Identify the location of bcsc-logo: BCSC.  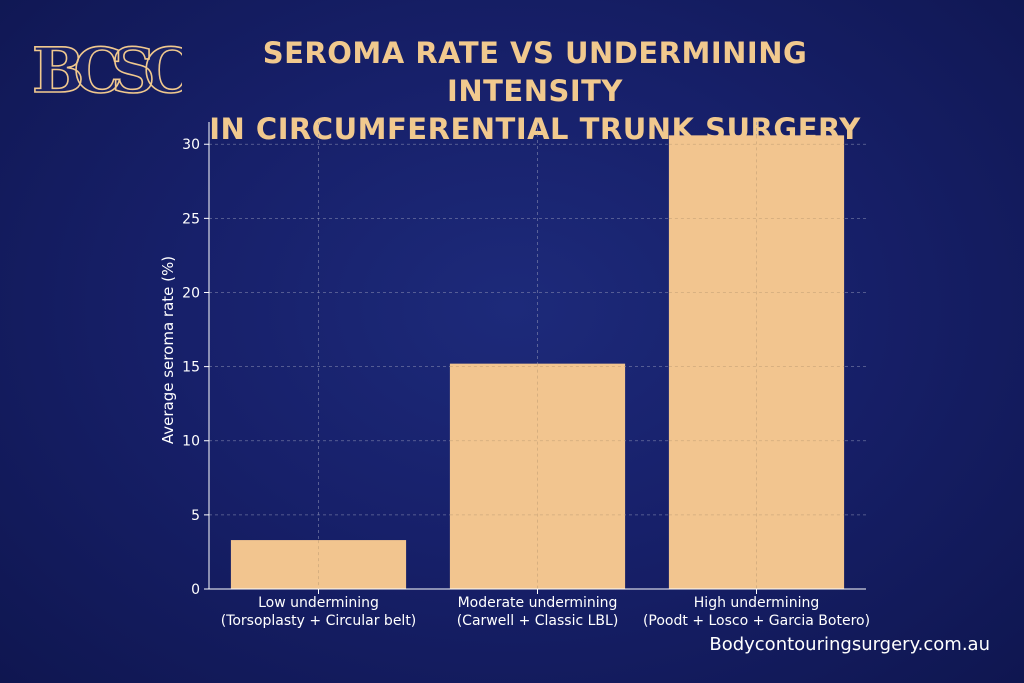
(107, 66).